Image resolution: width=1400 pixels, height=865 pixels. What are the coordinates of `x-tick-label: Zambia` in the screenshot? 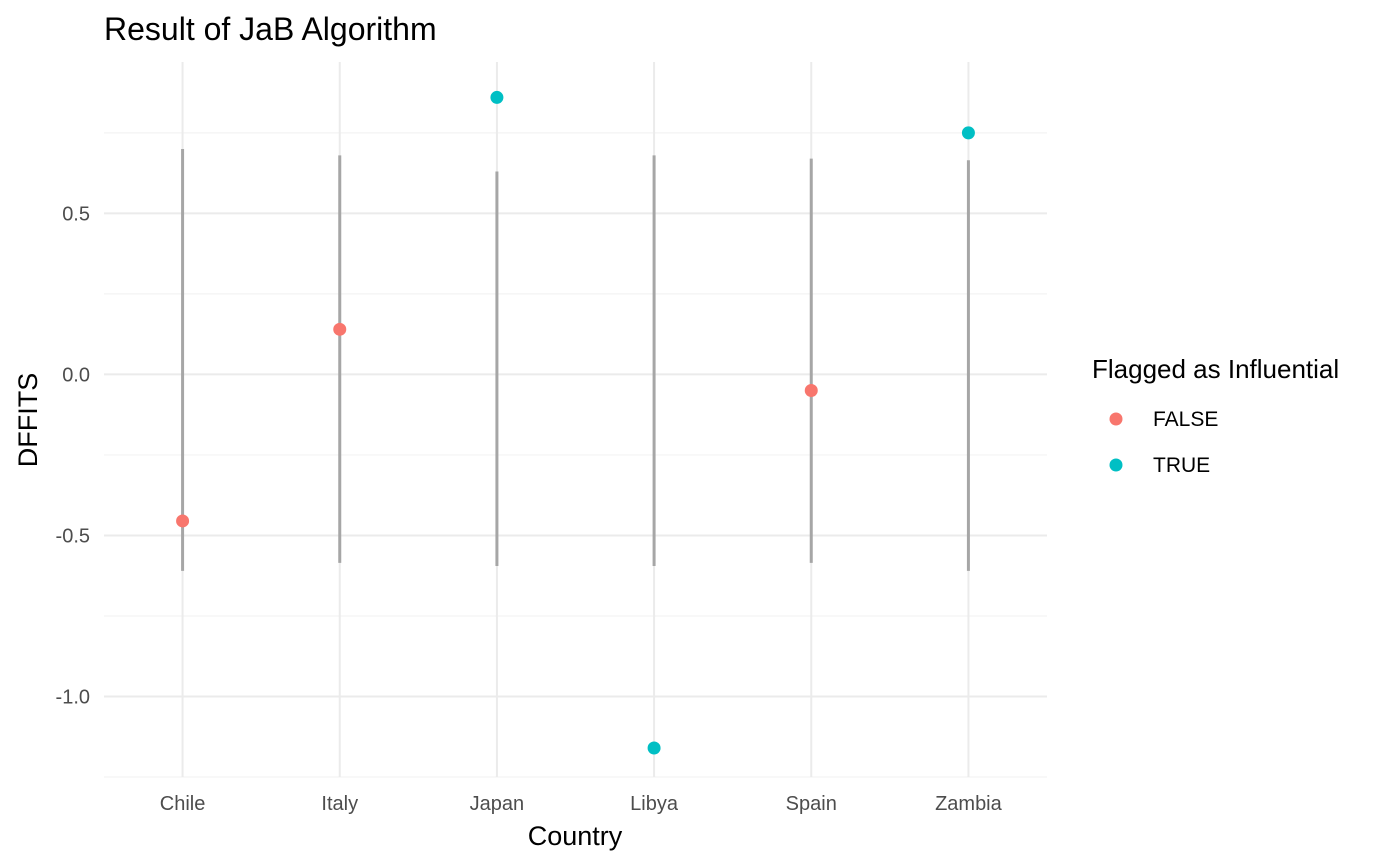 It's located at (969, 804).